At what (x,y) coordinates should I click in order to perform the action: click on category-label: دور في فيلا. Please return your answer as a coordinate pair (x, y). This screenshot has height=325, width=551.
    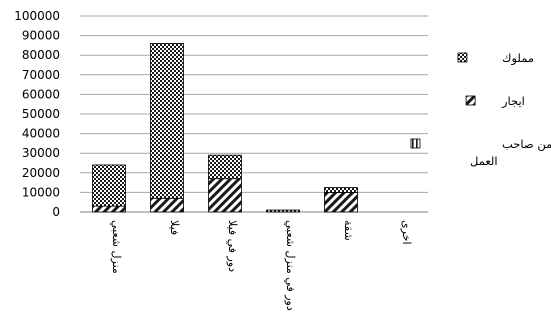
    Looking at the image, I should click on (232, 246).